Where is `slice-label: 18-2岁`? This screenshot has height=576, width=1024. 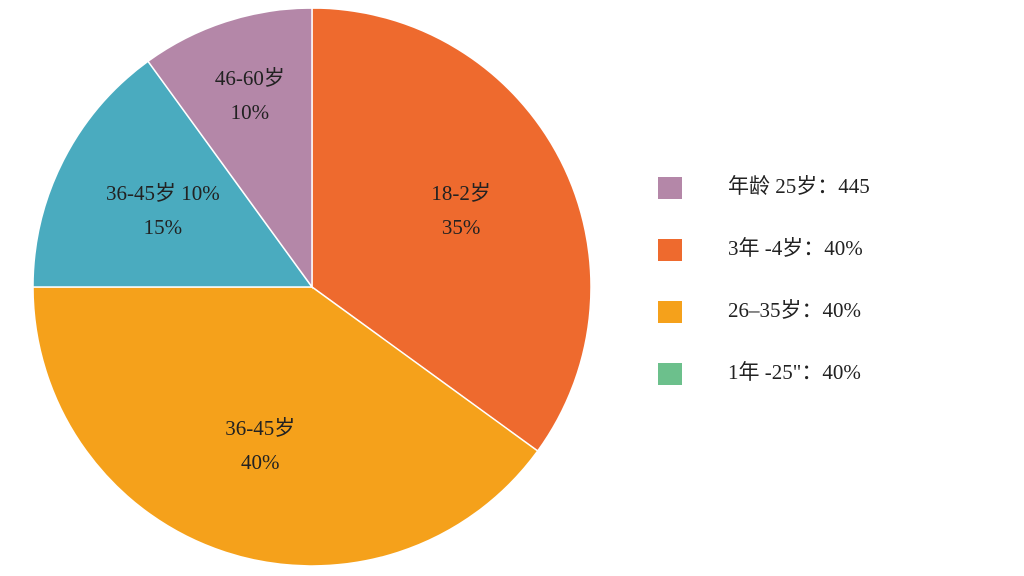
slice-label: 18-2岁 is located at coordinates (461, 193).